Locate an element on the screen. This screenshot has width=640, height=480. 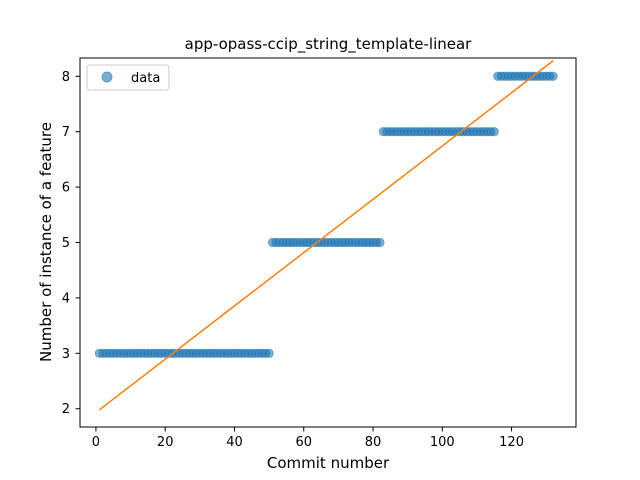
y-tick-label: 7 is located at coordinates (66, 132).